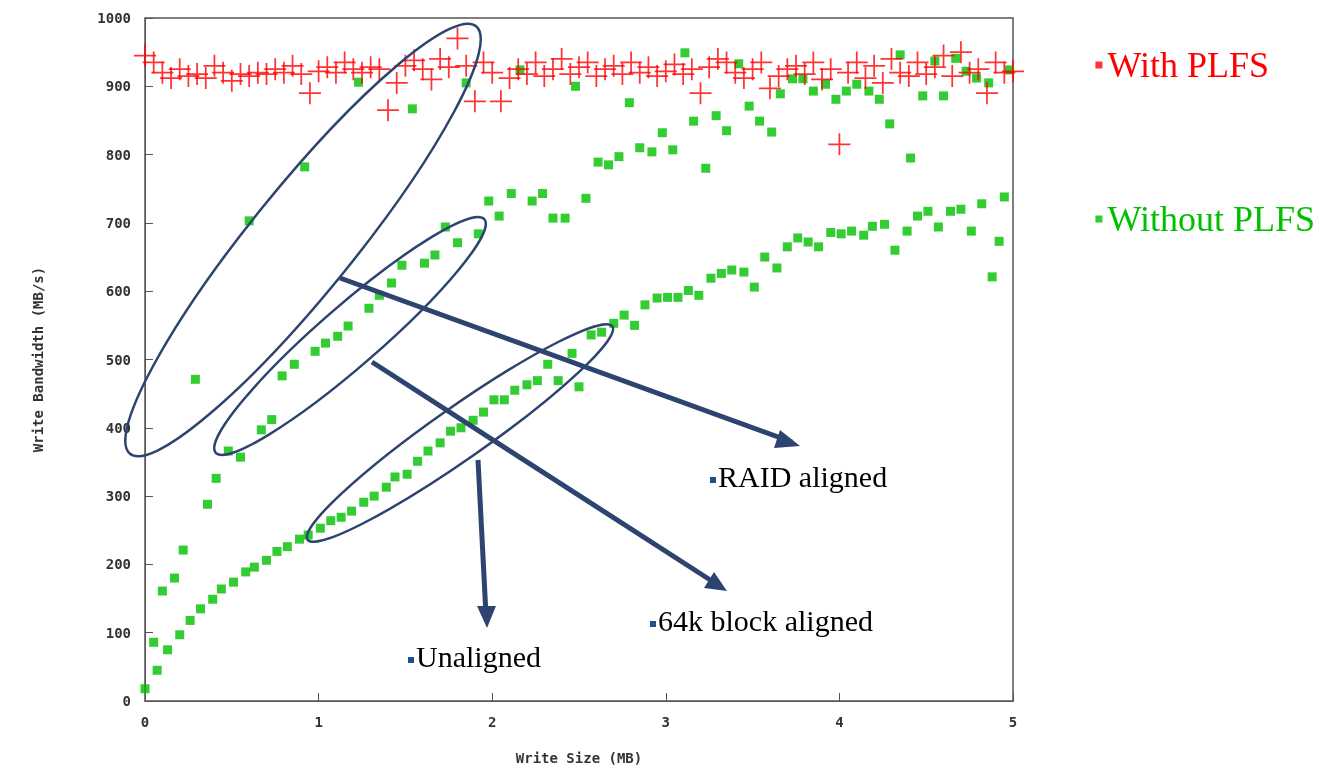 Image resolution: width=1328 pixels, height=775 pixels. What do you see at coordinates (579, 758) in the screenshot?
I see `x-axis-title: Write Size (MB)` at bounding box center [579, 758].